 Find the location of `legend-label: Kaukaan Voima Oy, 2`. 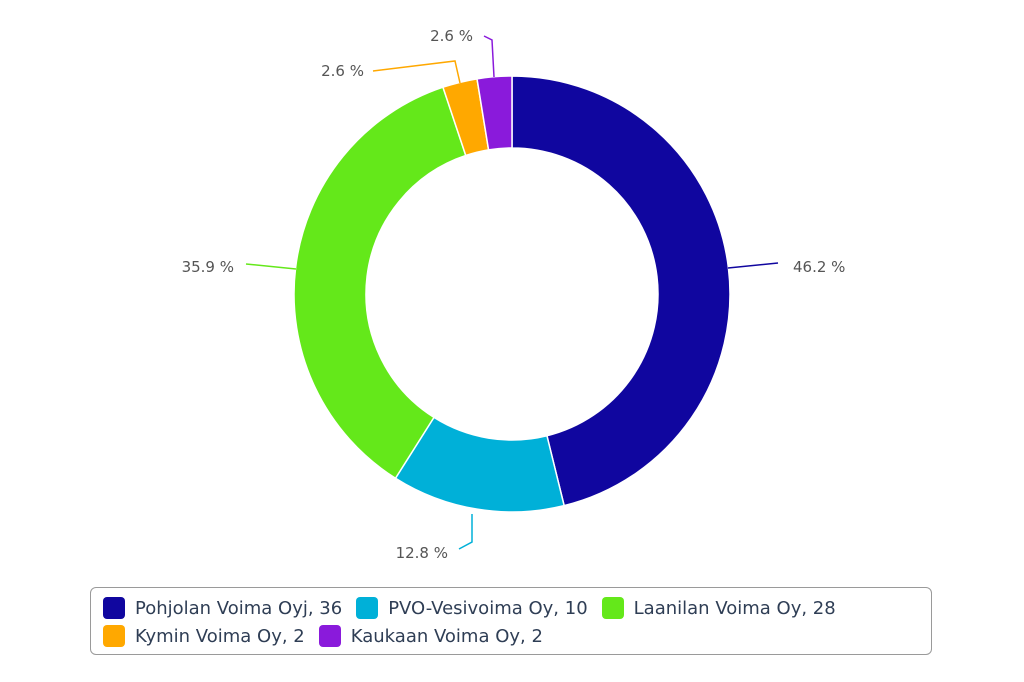

legend-label: Kaukaan Voima Oy, 2 is located at coordinates (446, 636).